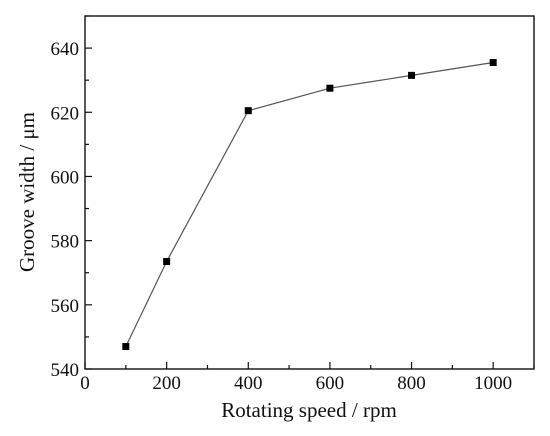 This screenshot has width=550, height=436. Describe the element at coordinates (166, 383) in the screenshot. I see `x-tick-label: 200` at that location.